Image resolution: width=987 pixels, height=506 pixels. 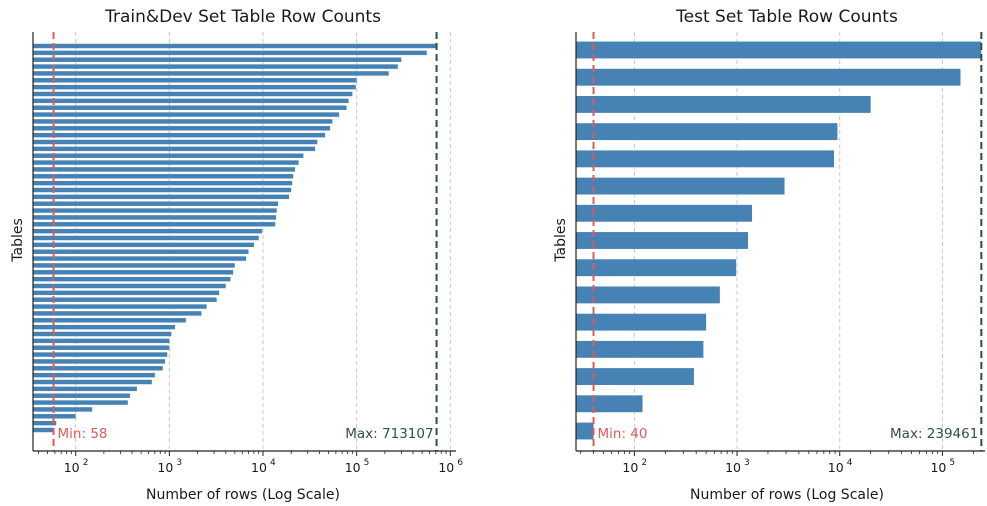 I want to click on x-ticks: 10 2 10 3 10 4 10 5, so click(x=777, y=463).